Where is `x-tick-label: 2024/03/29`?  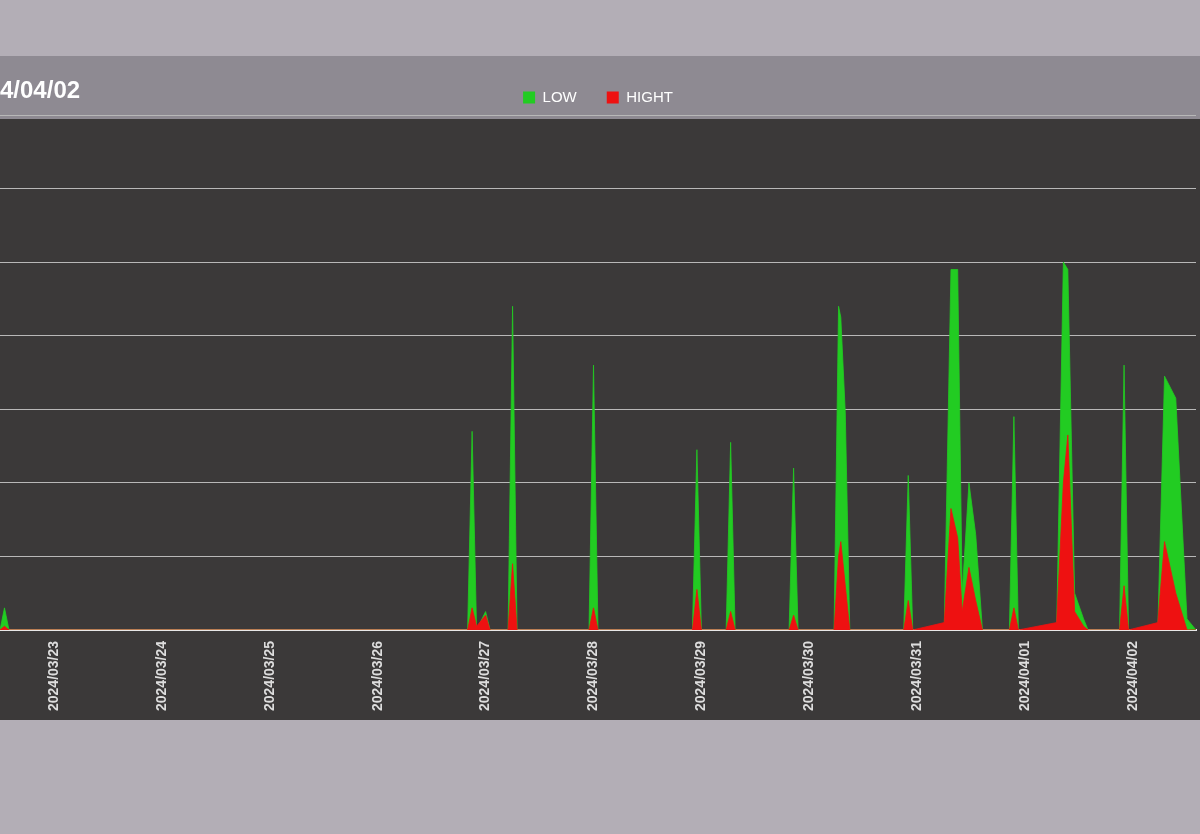
x-tick-label: 2024/03/29 is located at coordinates (700, 676).